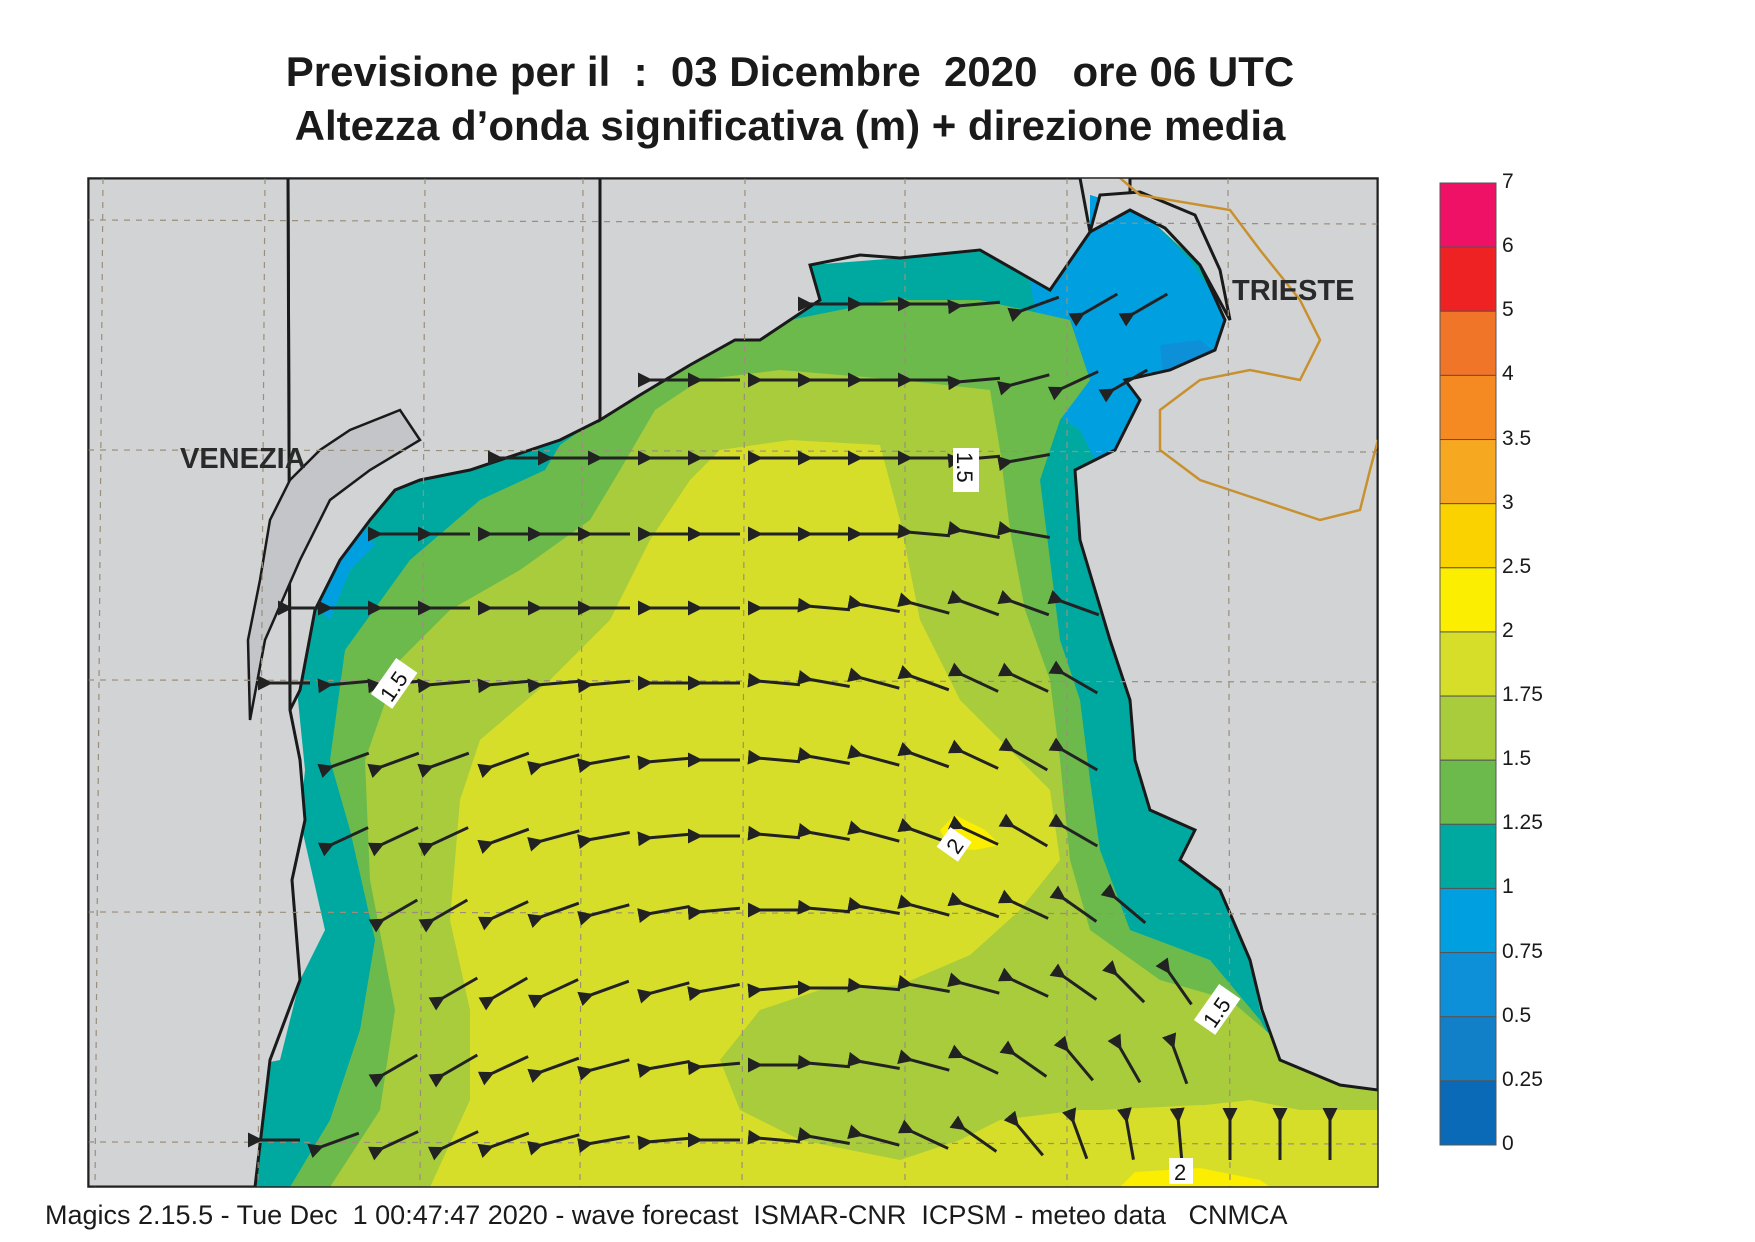 The height and width of the screenshot is (1242, 1755). I want to click on contour-label-1: 1.5, so click(965, 470).